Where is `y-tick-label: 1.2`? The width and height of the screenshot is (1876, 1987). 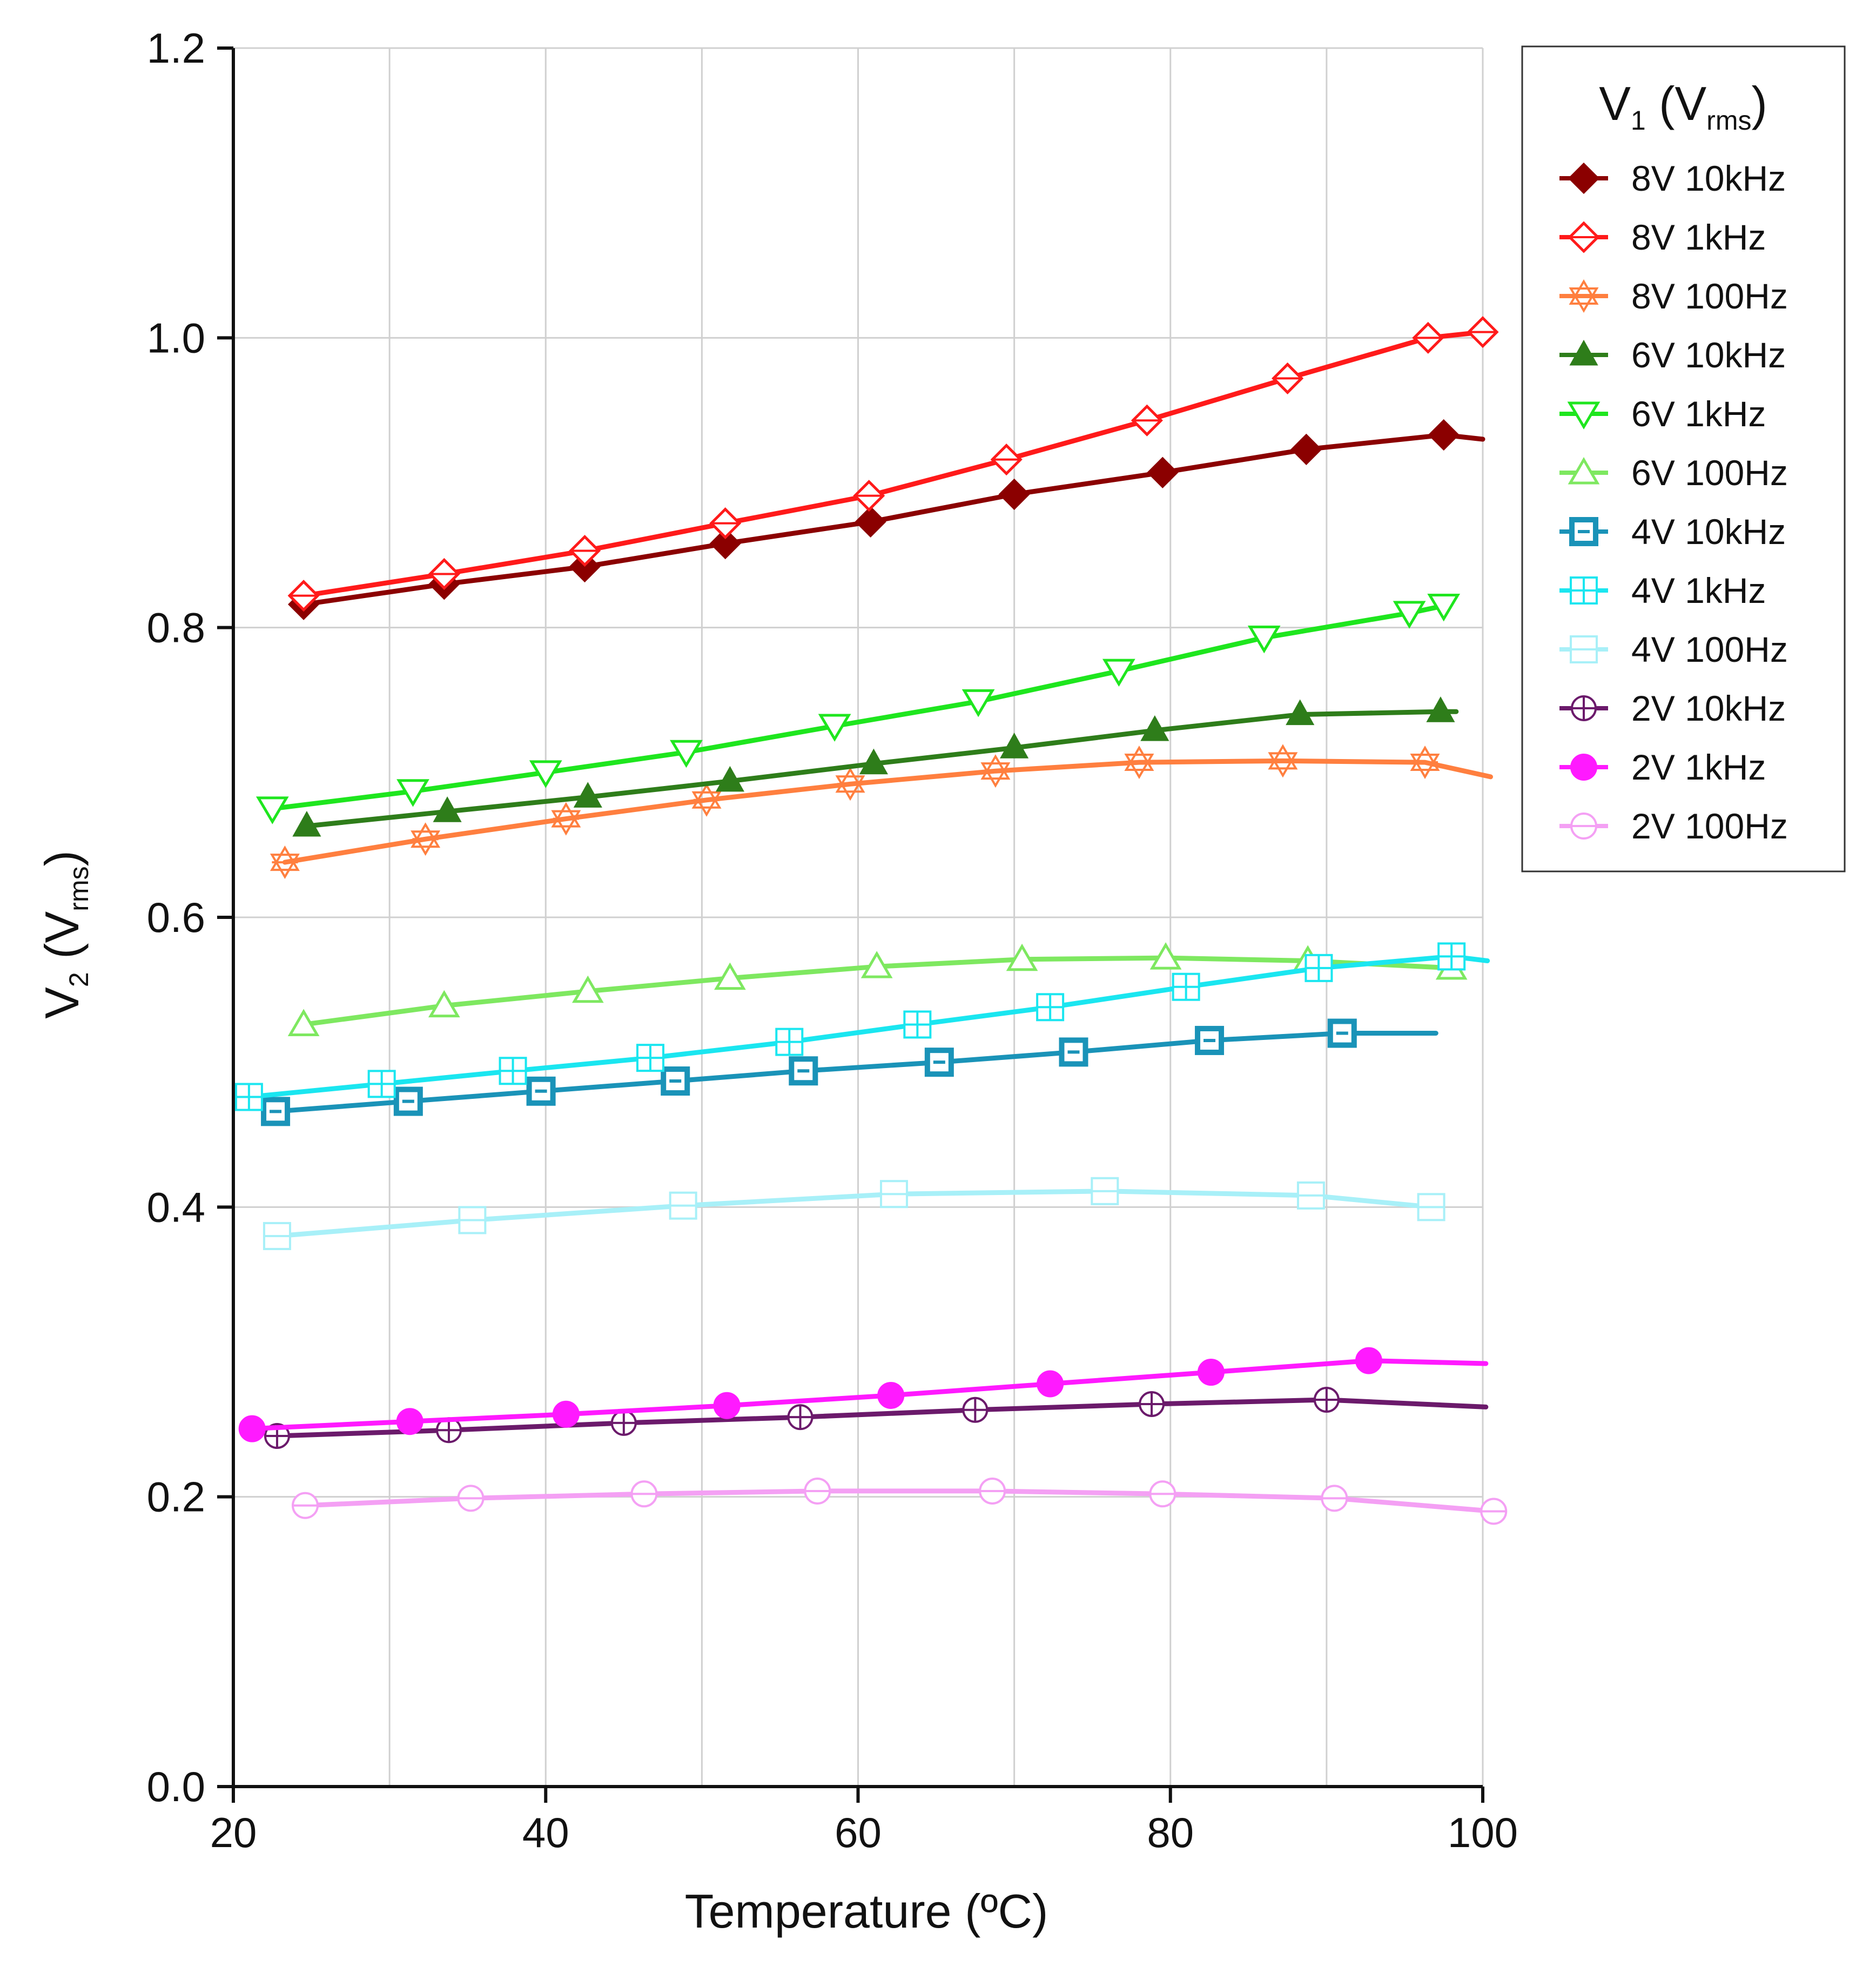 y-tick-label: 1.2 is located at coordinates (176, 48).